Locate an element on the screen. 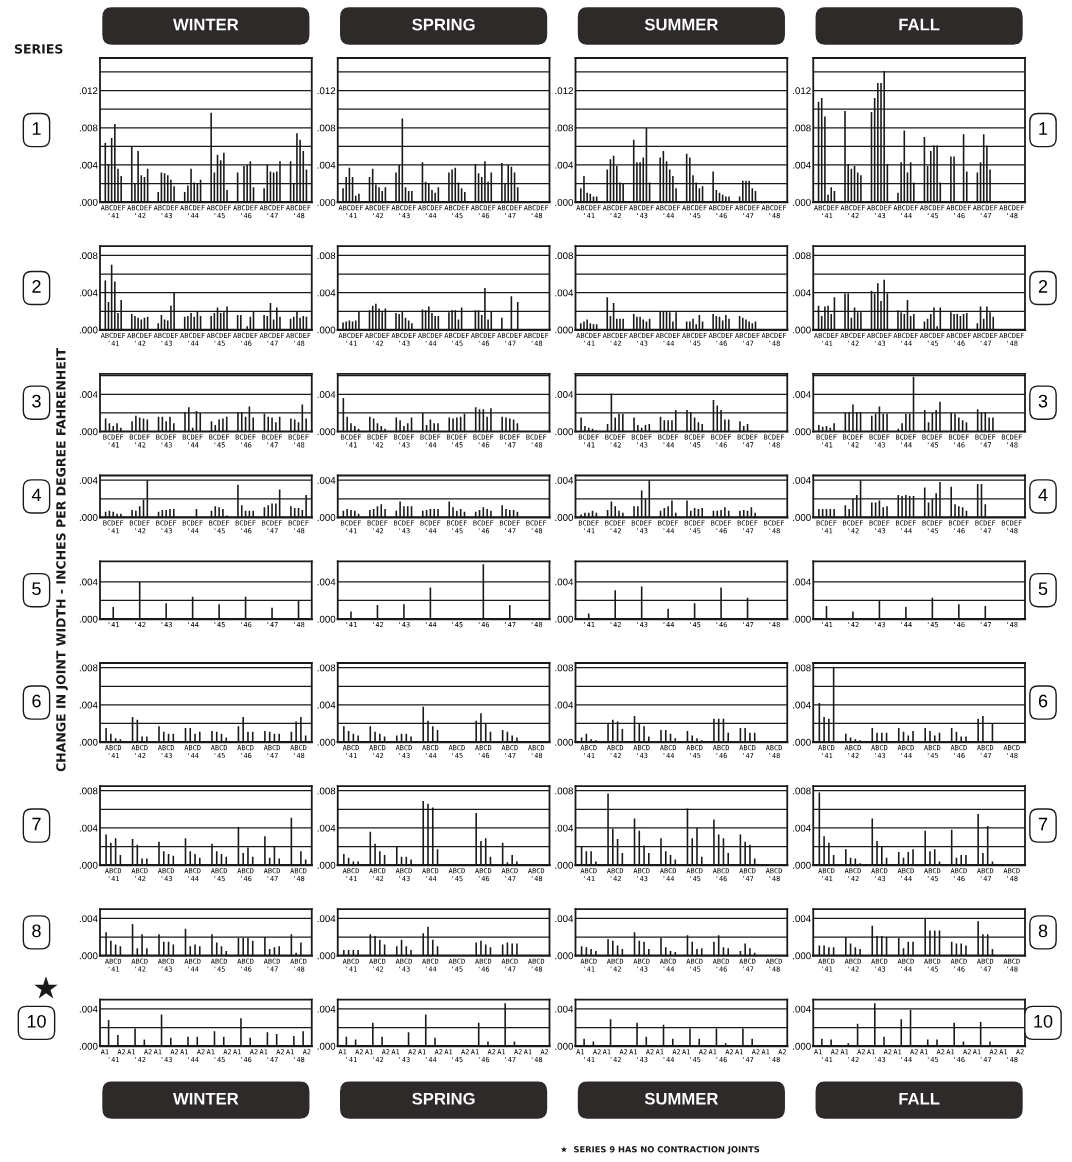  text: FALL is located at coordinates (919, 1098).